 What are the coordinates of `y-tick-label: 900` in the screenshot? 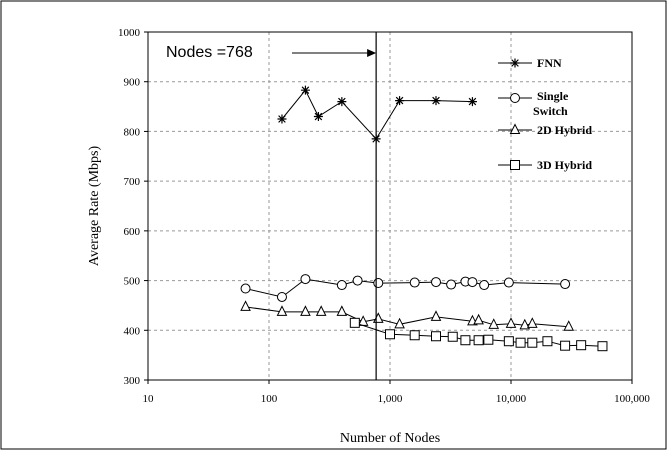 It's located at (132, 83).